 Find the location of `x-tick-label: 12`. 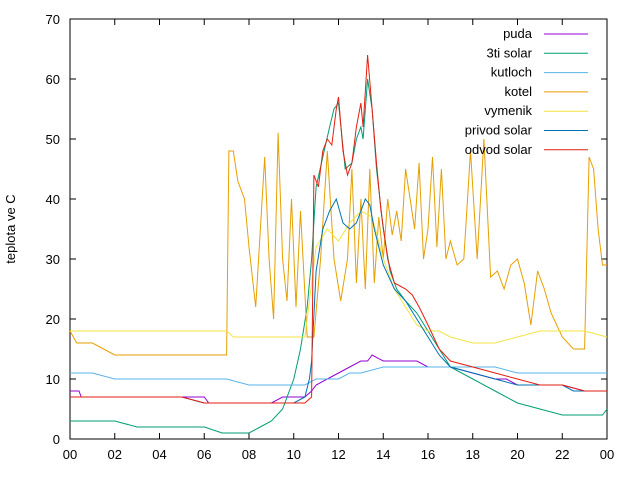

x-tick-label: 12 is located at coordinates (338, 454).